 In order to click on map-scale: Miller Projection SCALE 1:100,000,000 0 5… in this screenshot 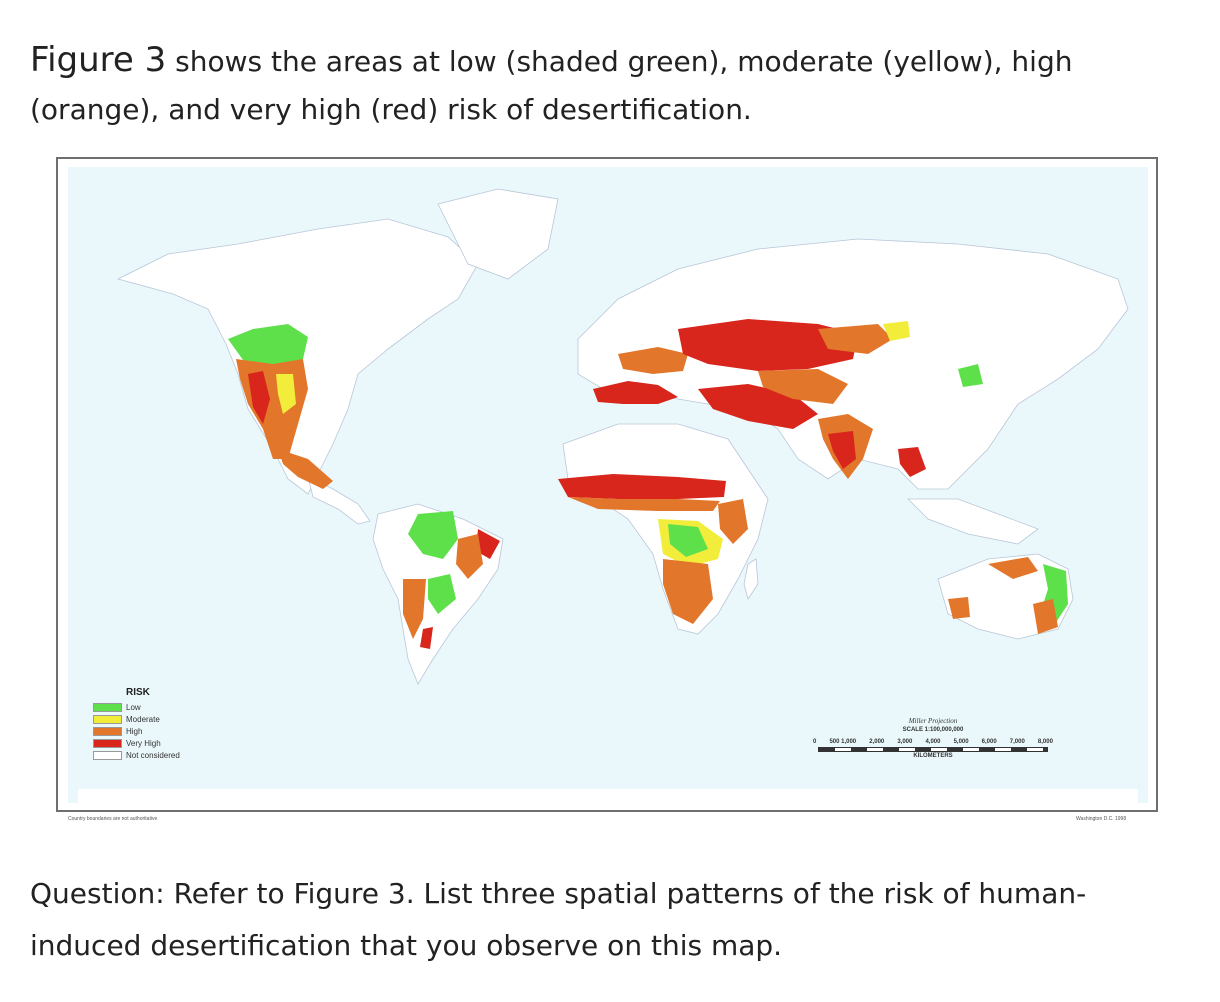, I will do `click(933, 738)`.